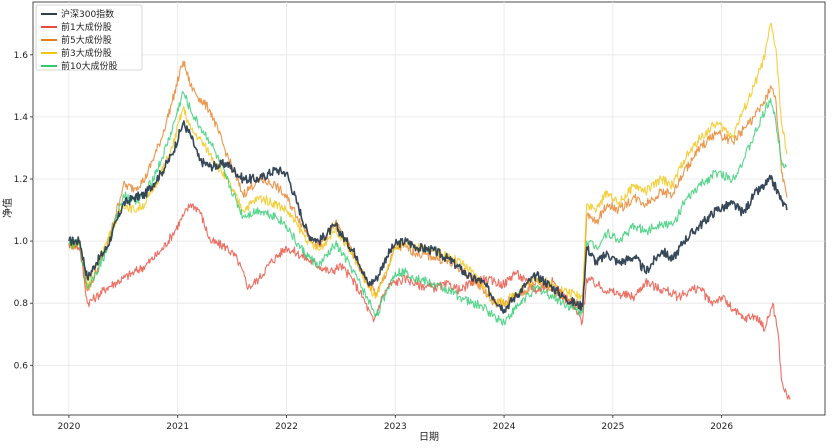 The height and width of the screenshot is (448, 833). I want to click on x-tick-label: 2024, so click(504, 427).